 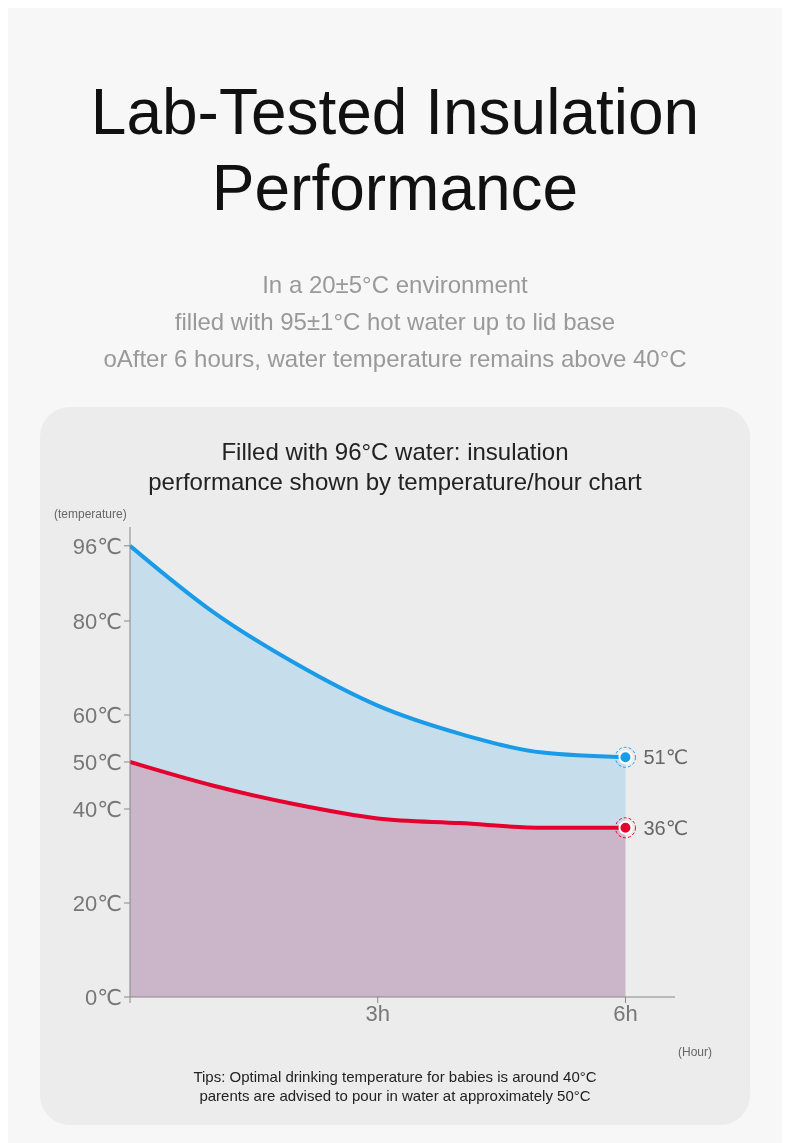 I want to click on x-tick-label: 6h, so click(x=625, y=1013).